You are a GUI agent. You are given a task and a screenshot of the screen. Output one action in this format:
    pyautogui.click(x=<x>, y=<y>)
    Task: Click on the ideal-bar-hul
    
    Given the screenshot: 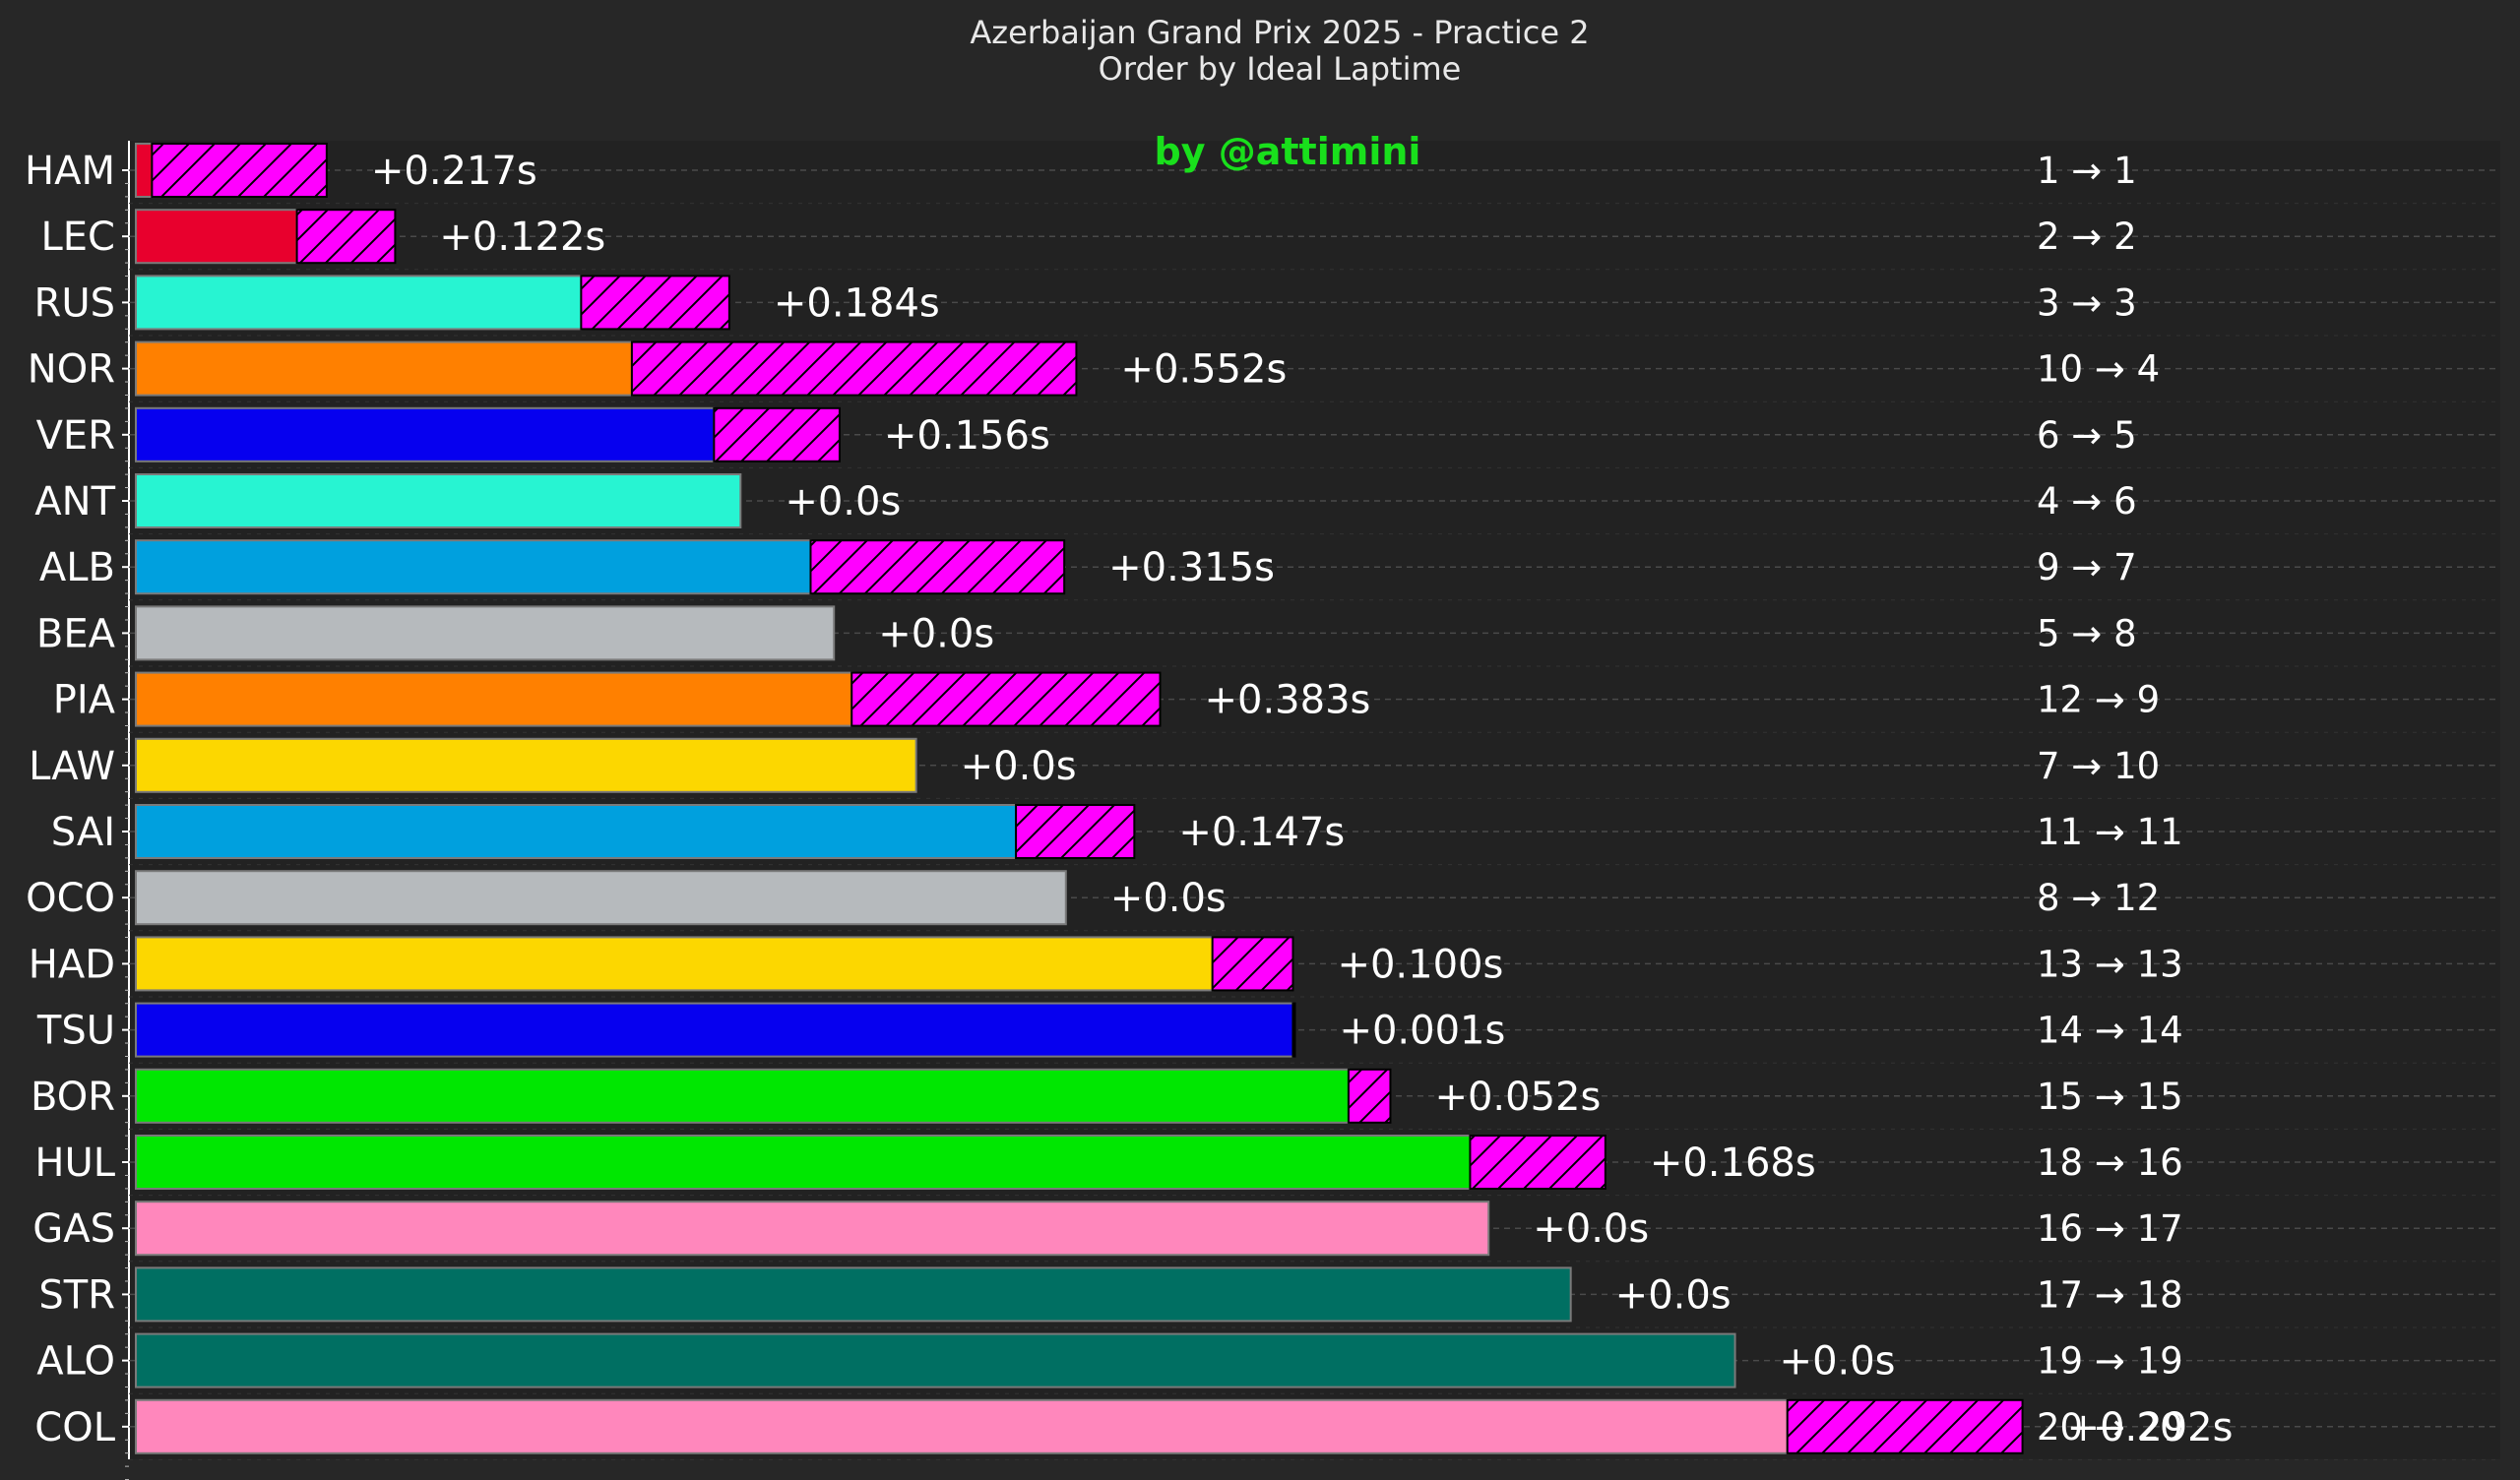 What is the action you would take?
    pyautogui.click(x=803, y=1163)
    